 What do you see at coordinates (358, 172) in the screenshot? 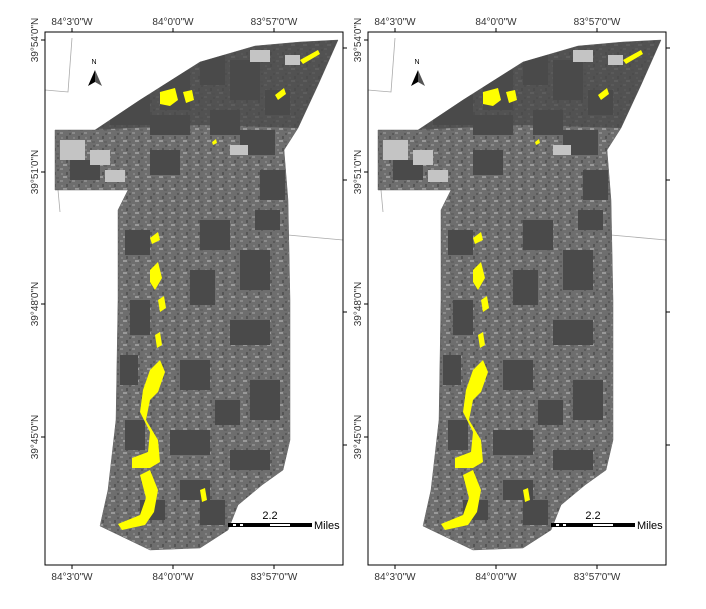
I see `lat-label-left: 39°51'0"N` at bounding box center [358, 172].